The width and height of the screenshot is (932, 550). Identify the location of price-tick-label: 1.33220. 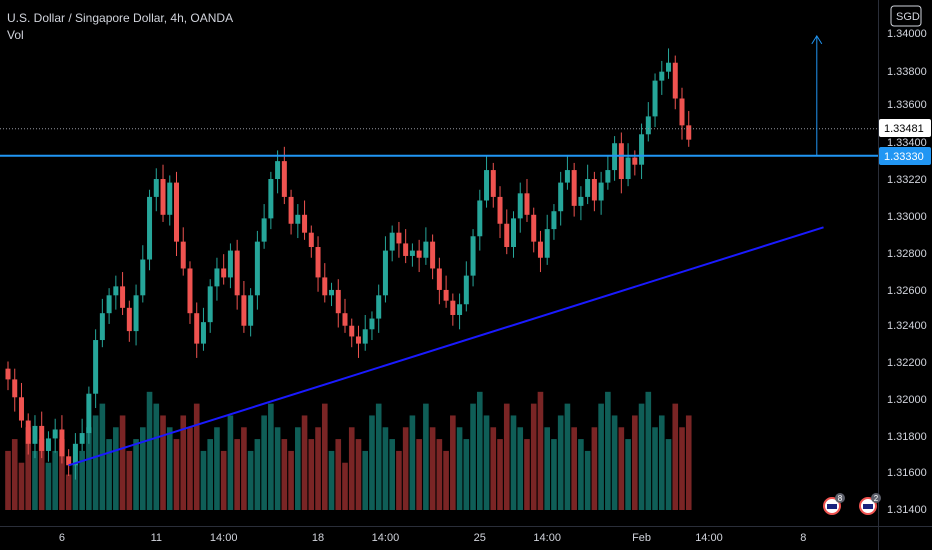
(907, 180).